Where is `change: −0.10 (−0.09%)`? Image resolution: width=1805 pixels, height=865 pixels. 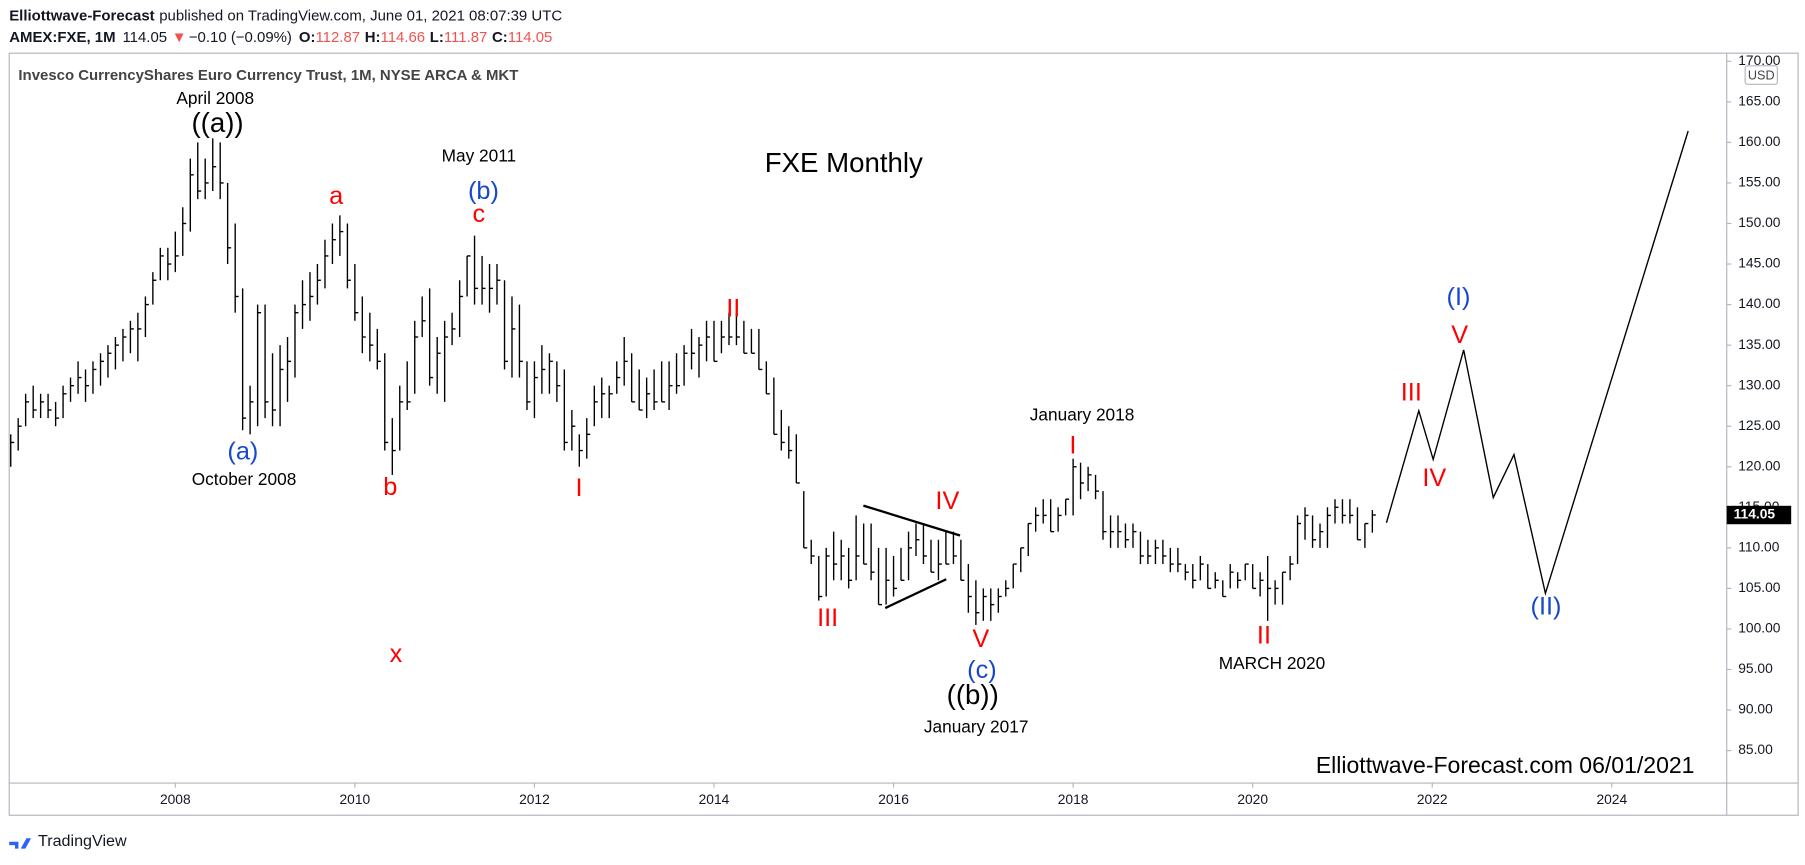
change: −0.10 (−0.09%) is located at coordinates (240, 37).